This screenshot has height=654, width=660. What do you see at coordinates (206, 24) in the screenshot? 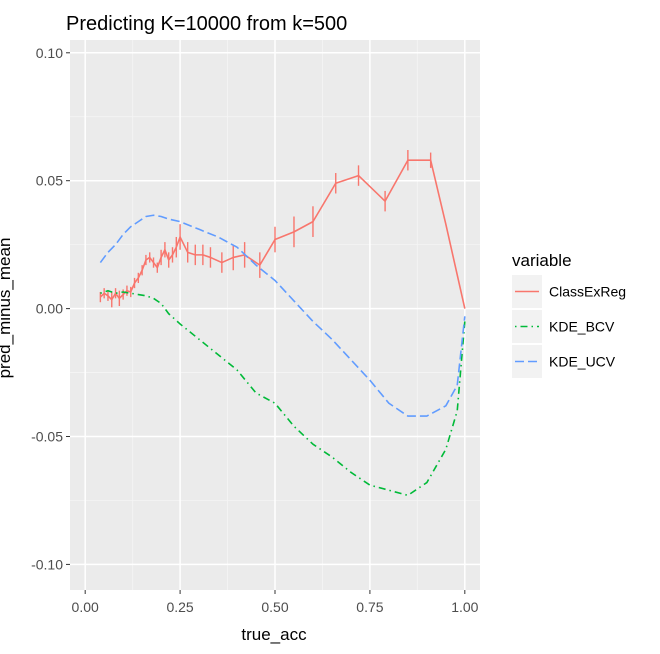
I see `chart-title: Predicting K=10000 from k=500` at bounding box center [206, 24].